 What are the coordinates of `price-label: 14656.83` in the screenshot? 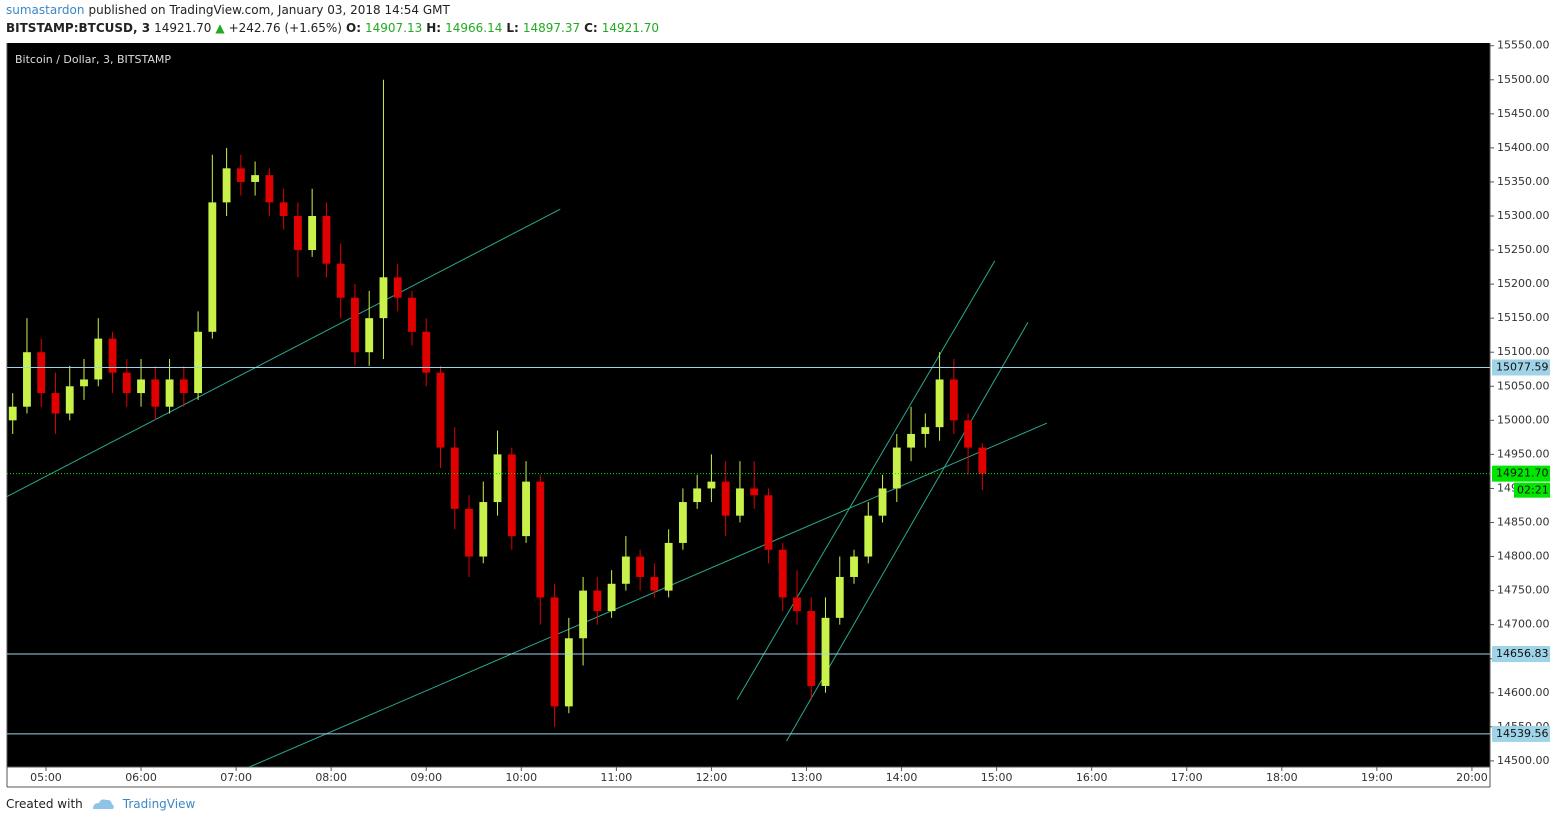 It's located at (1522, 653).